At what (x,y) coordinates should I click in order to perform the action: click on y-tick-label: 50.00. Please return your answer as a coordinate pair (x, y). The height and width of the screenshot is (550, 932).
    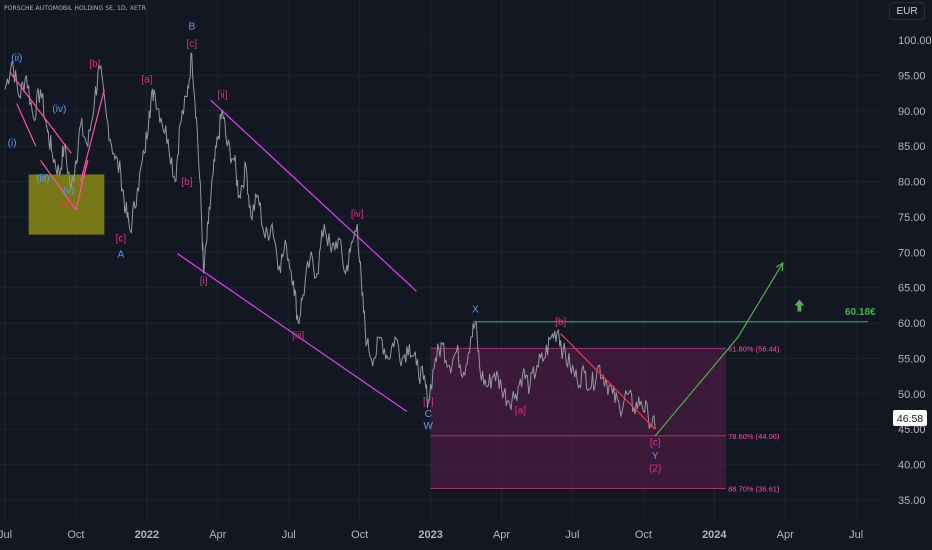
    Looking at the image, I should click on (912, 395).